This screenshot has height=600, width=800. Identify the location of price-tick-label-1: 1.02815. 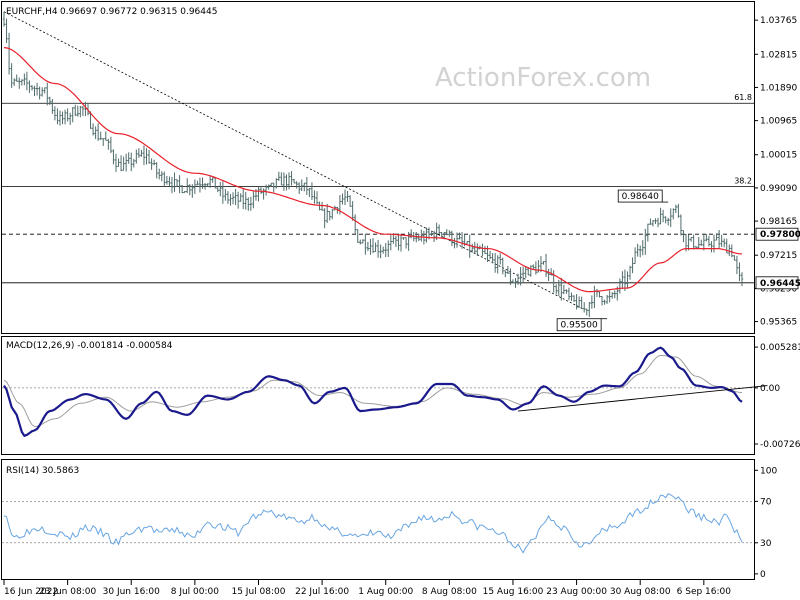
(778, 55).